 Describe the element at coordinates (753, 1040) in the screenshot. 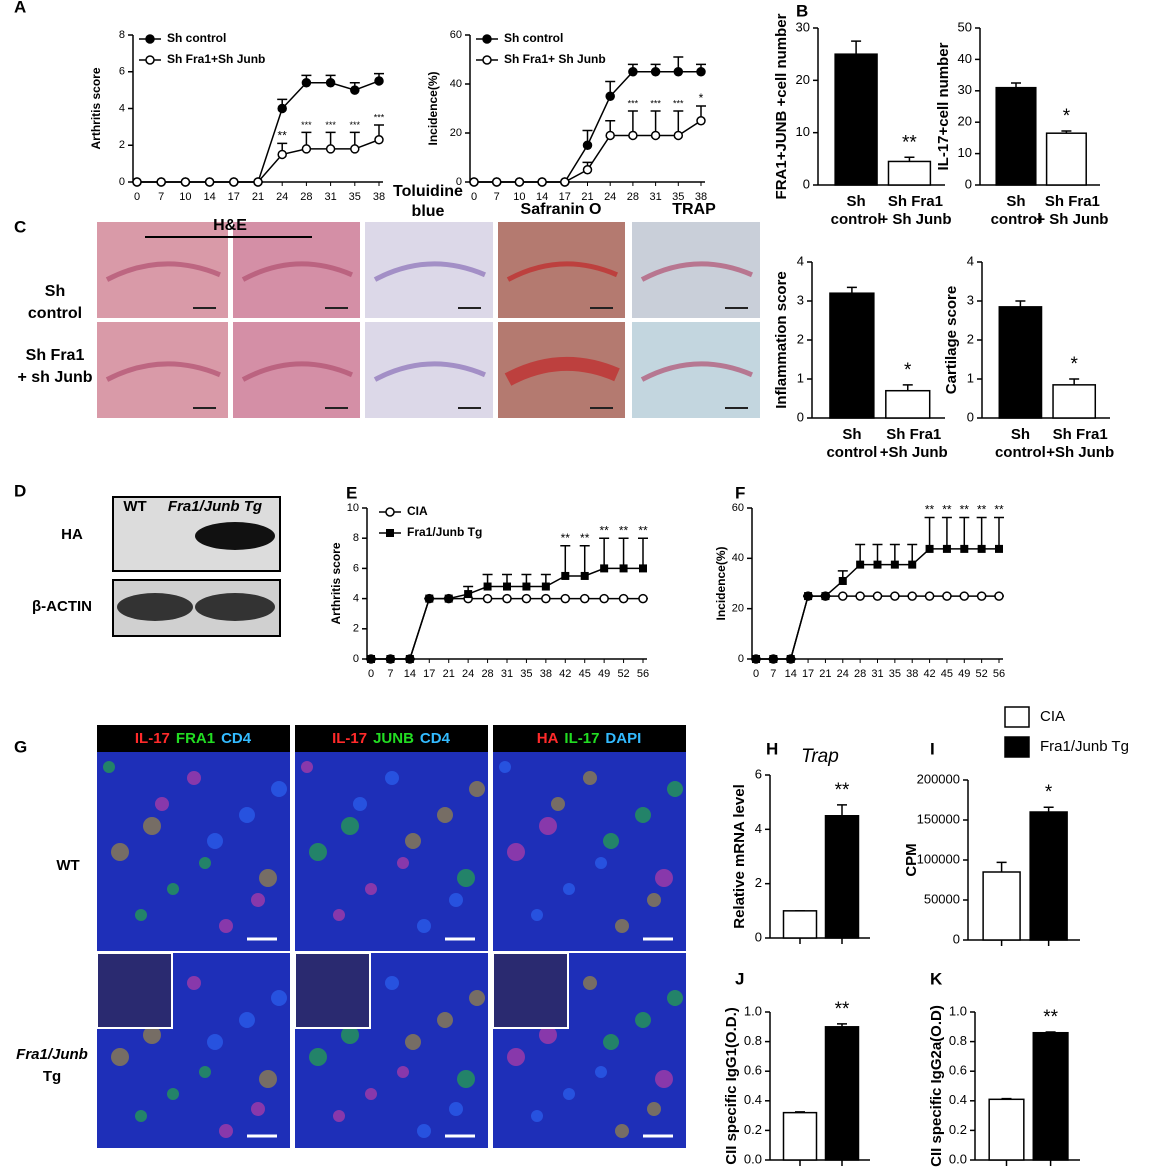

I see `y-tick-label: 0.8` at that location.